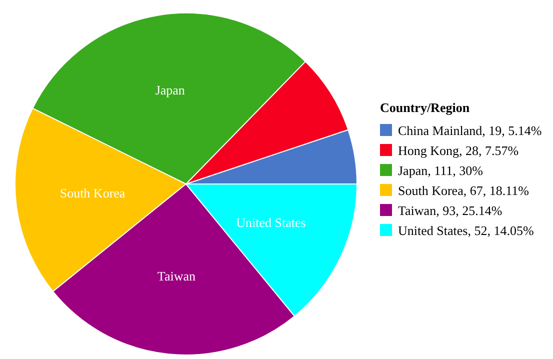 The width and height of the screenshot is (553, 359). What do you see at coordinates (170, 90) in the screenshot?
I see `slice-label: Japan` at bounding box center [170, 90].